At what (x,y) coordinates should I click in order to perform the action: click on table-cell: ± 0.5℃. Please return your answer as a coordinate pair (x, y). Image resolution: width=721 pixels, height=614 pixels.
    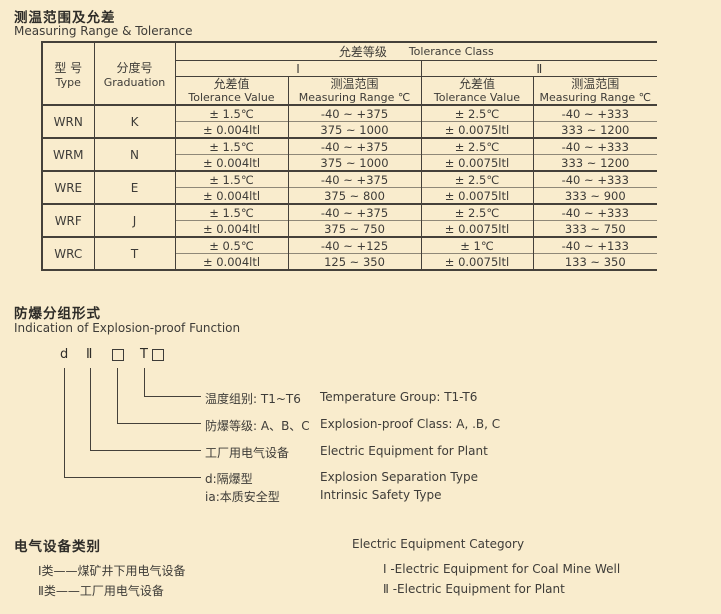
    Looking at the image, I should click on (231, 245).